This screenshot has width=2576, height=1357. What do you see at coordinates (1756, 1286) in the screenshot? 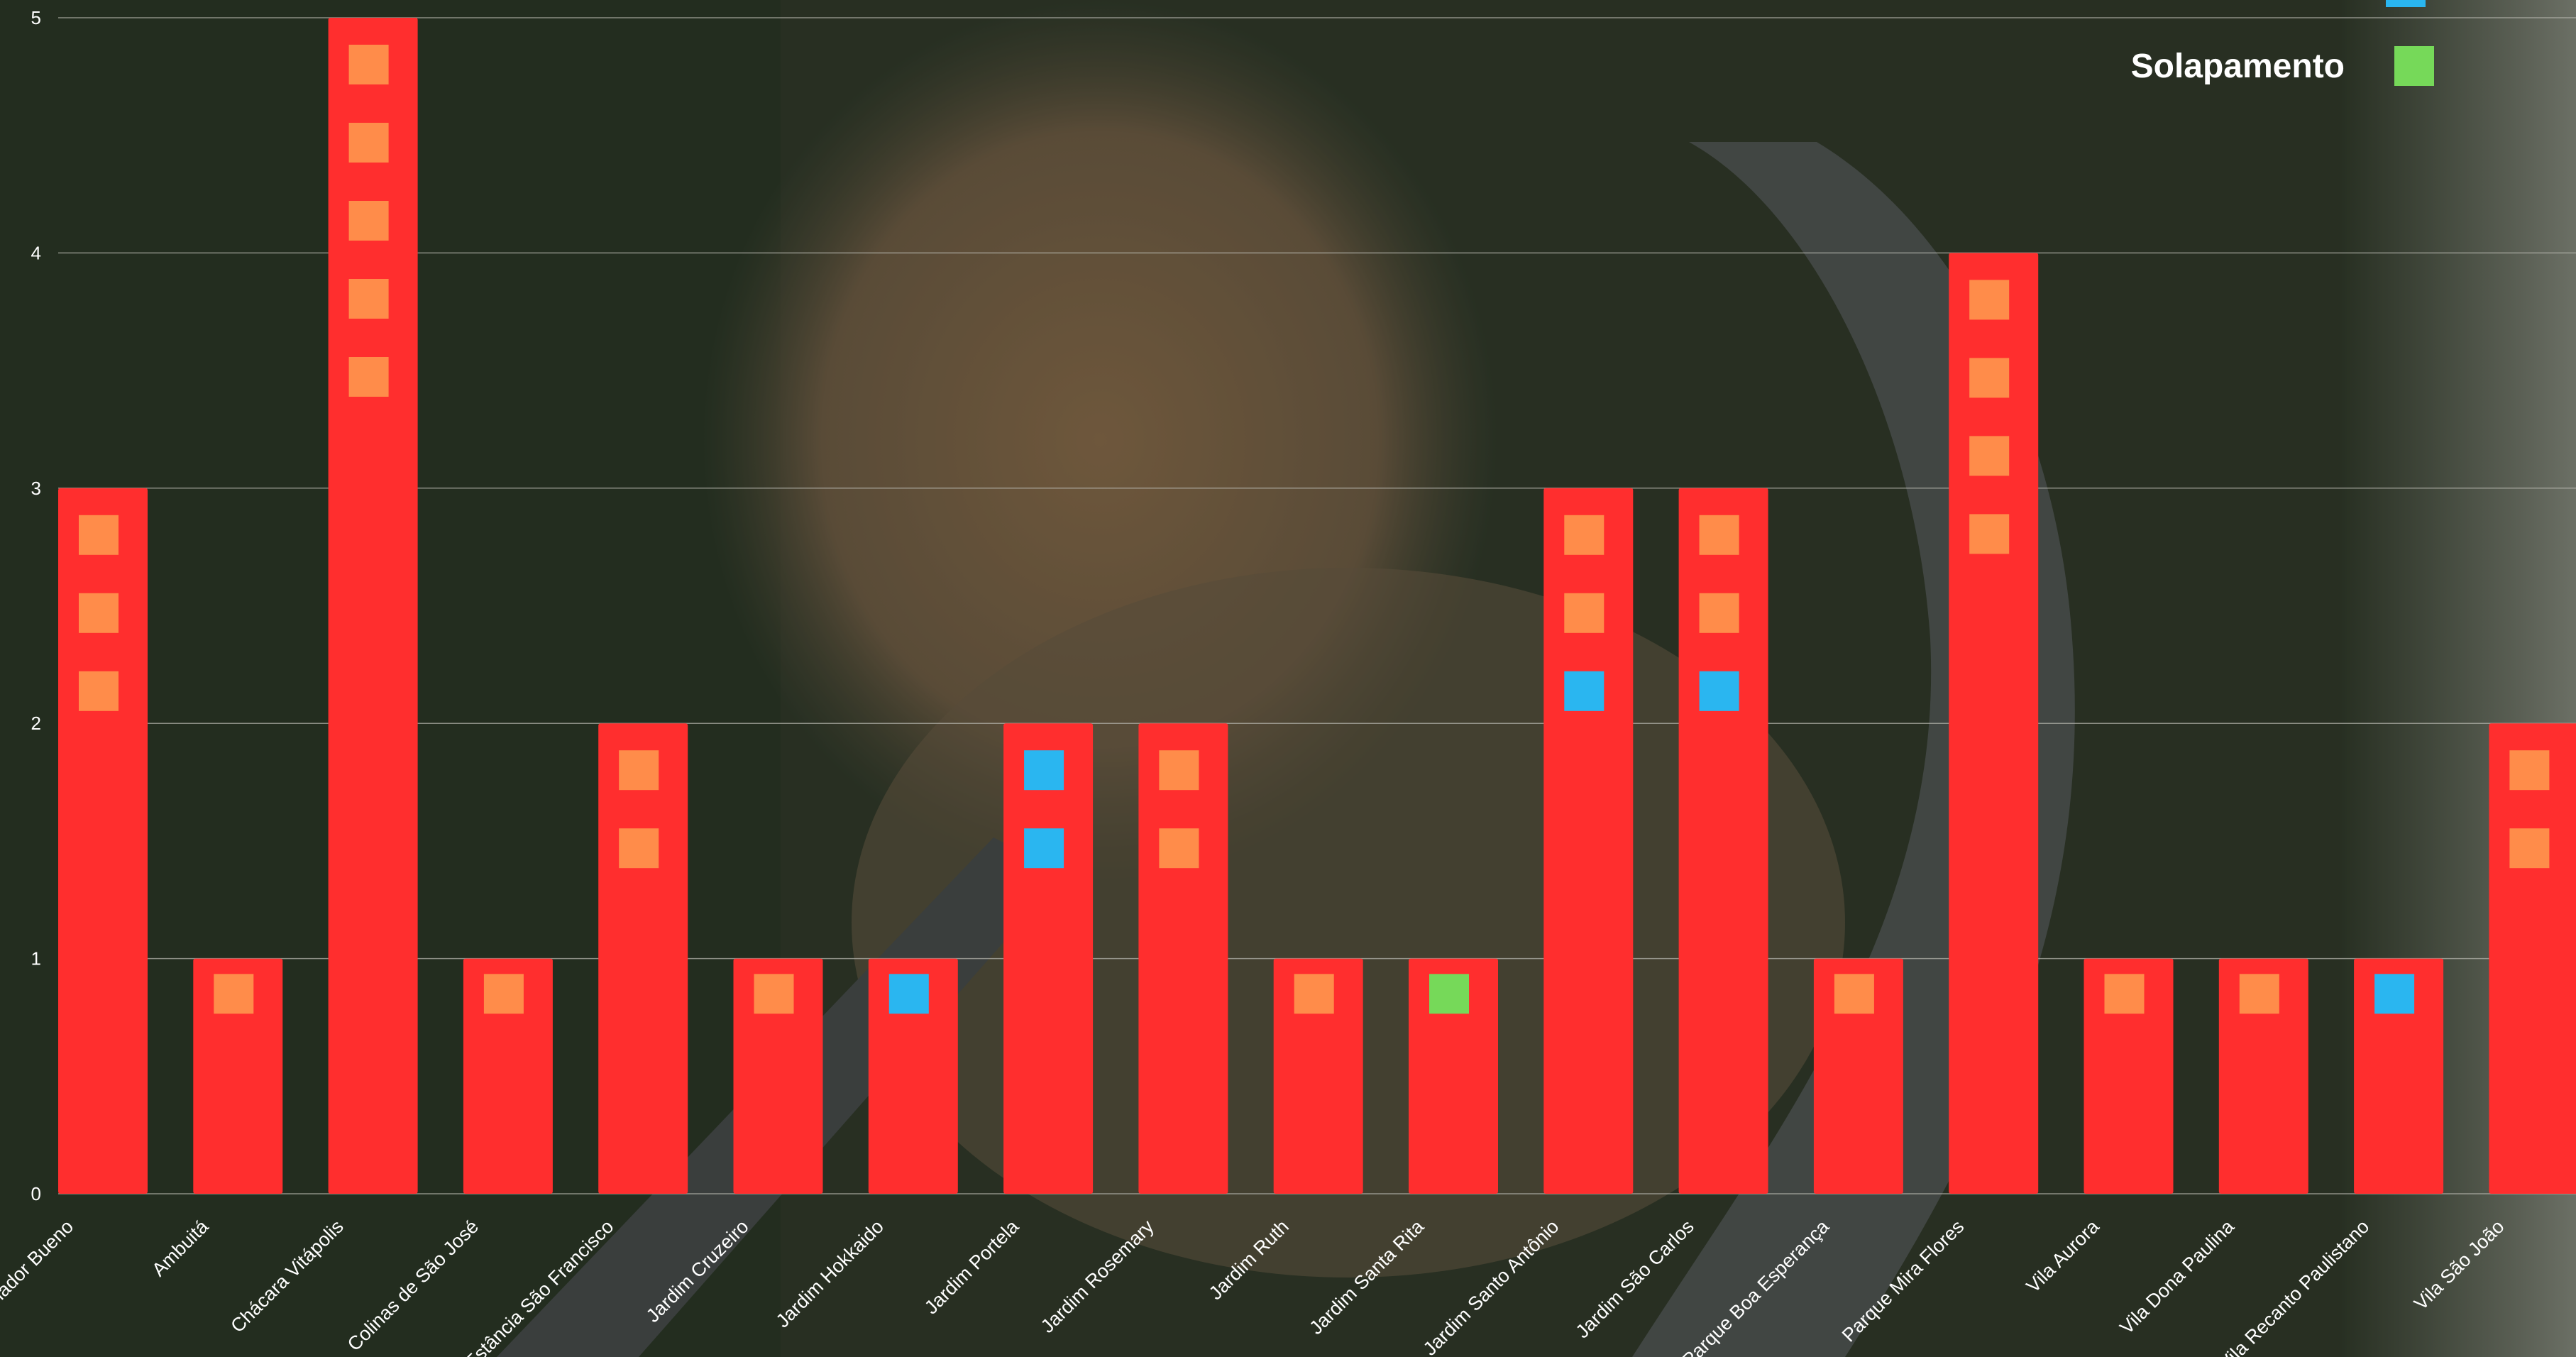
I see `x-tick-label: Parque Boa Esperança` at bounding box center [1756, 1286].